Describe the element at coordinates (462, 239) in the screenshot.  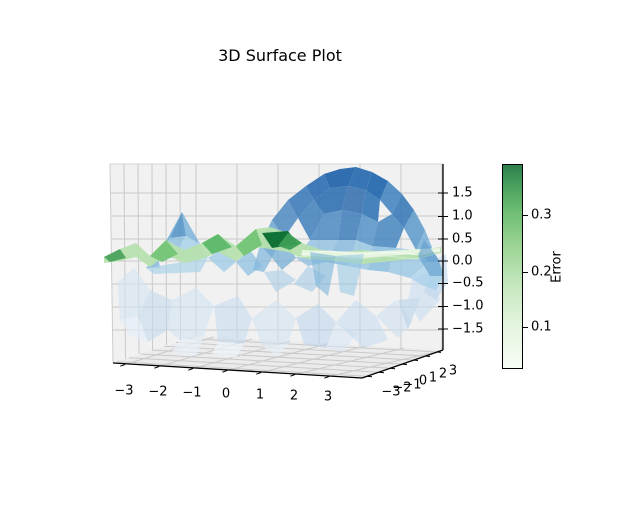
I see `z-tick-label: 0.5` at that location.